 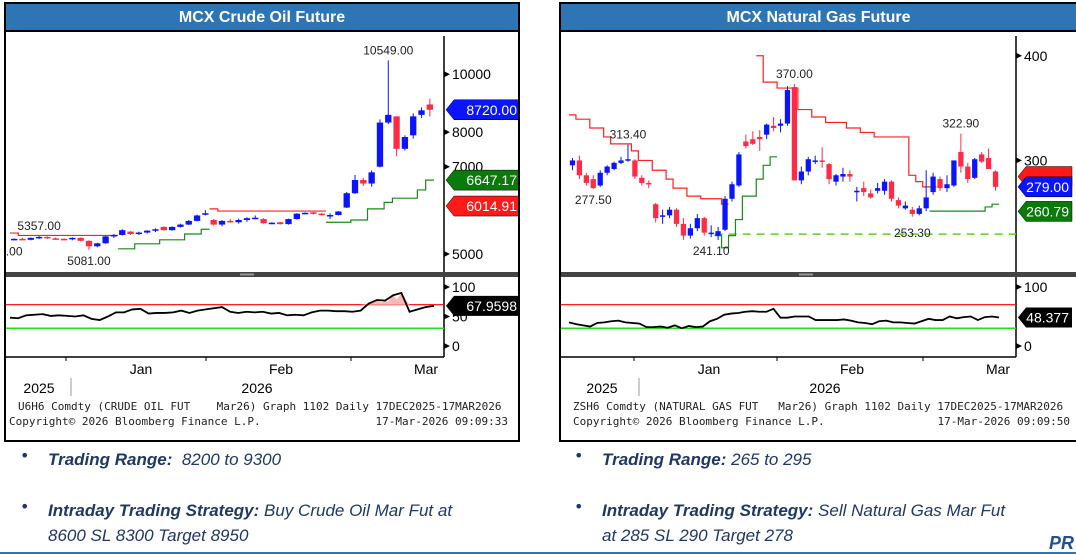 I want to click on x-month-label: Feb, so click(x=852, y=369).